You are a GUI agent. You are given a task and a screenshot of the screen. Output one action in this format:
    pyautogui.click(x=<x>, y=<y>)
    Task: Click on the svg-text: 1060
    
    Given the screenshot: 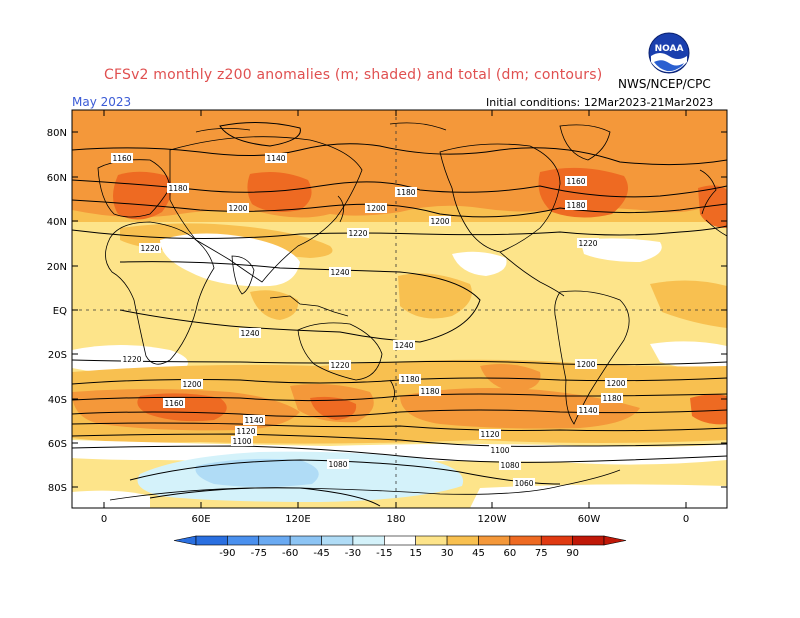 What is the action you would take?
    pyautogui.click(x=523, y=483)
    